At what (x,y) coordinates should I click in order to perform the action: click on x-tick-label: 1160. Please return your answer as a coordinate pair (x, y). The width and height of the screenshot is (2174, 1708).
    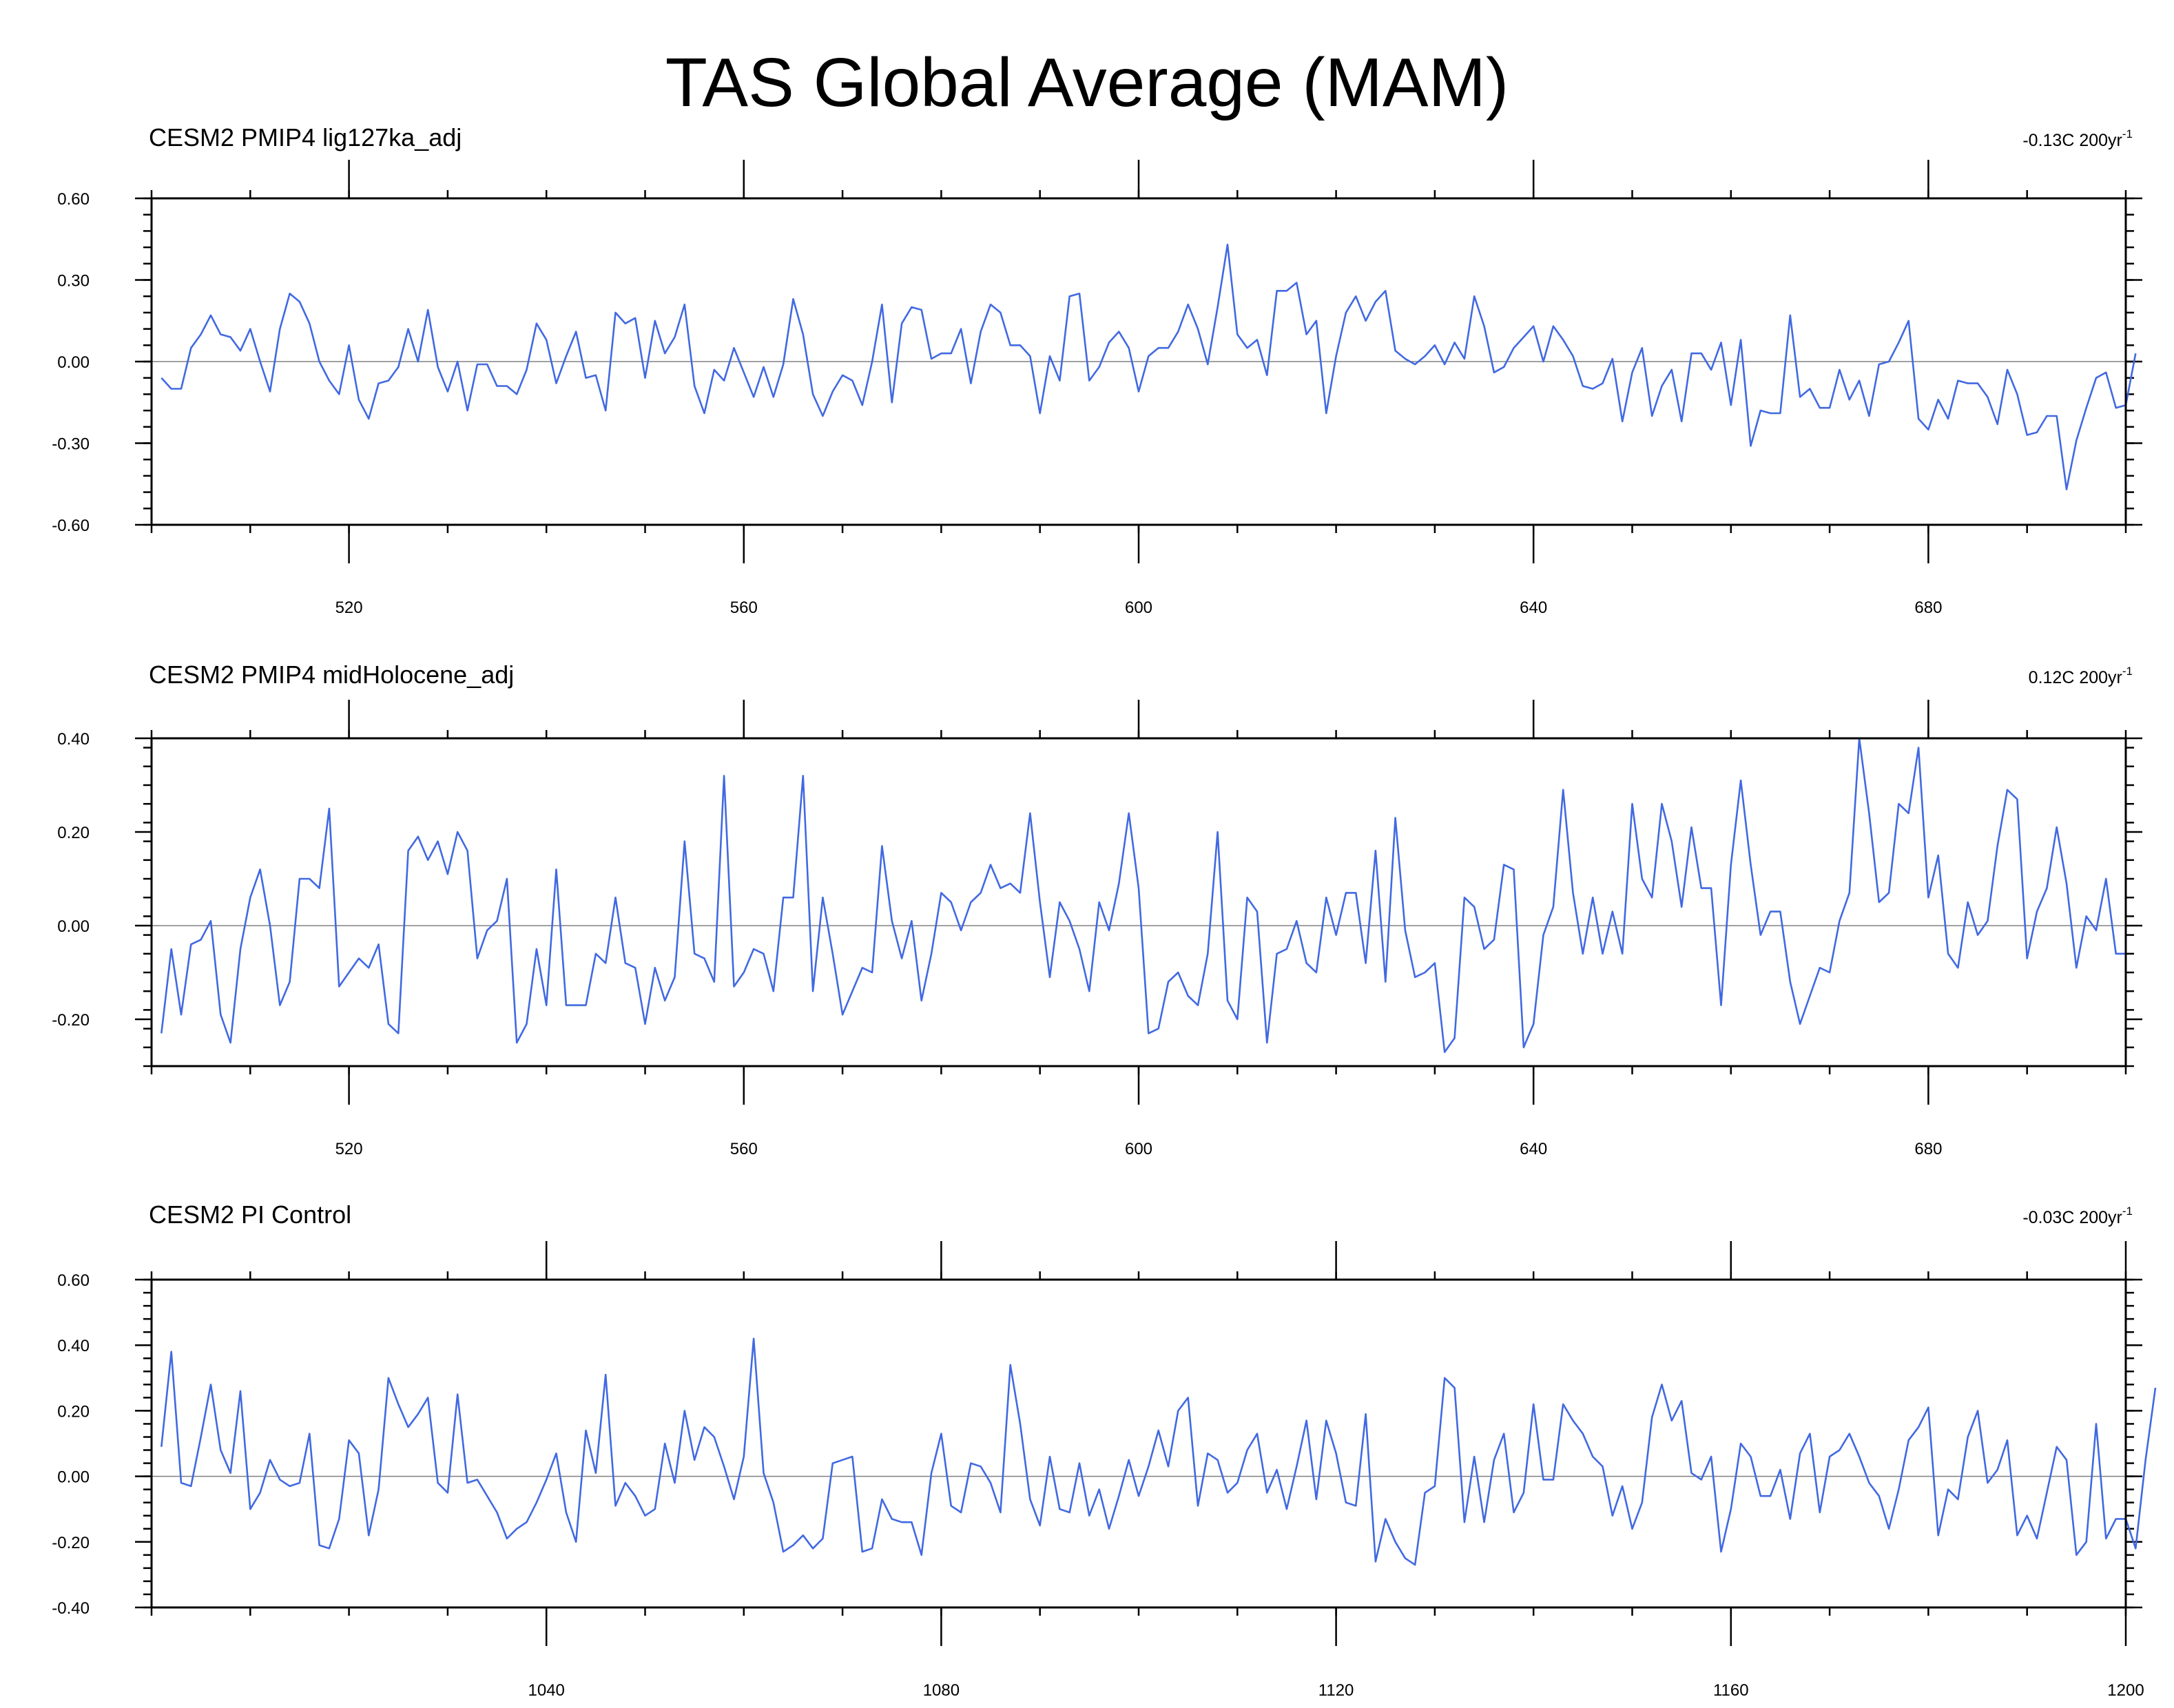
    Looking at the image, I should click on (1731, 1691).